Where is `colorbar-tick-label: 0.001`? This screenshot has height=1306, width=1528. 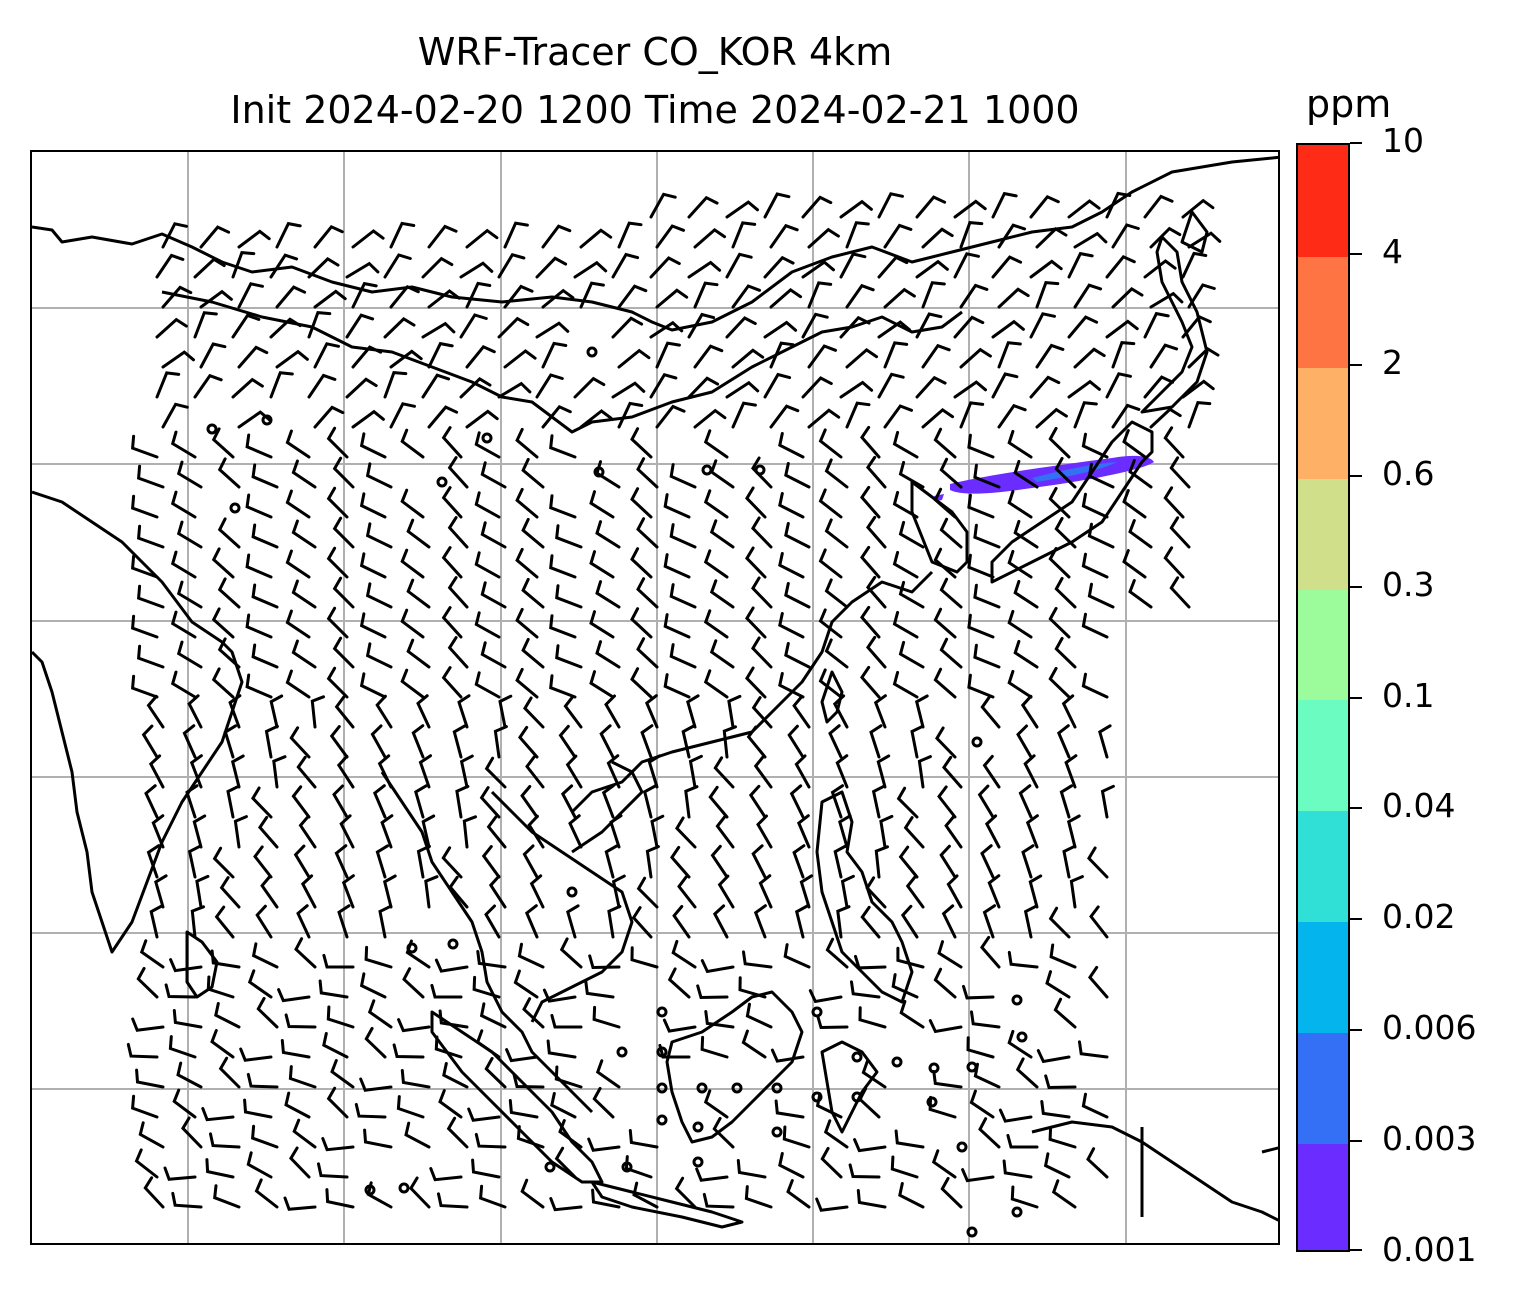 colorbar-tick-label: 0.001 is located at coordinates (1429, 1249).